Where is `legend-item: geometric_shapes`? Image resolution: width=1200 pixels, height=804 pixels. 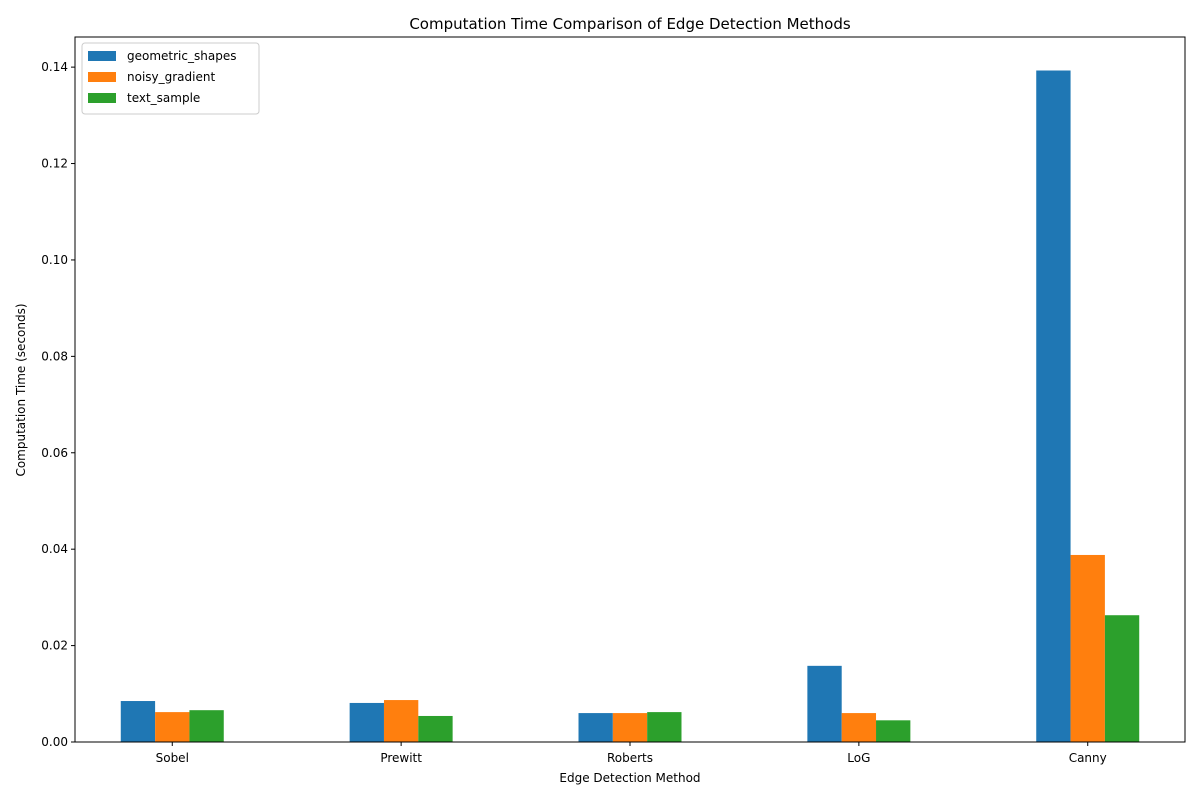
legend-item: geometric_shapes is located at coordinates (162, 56).